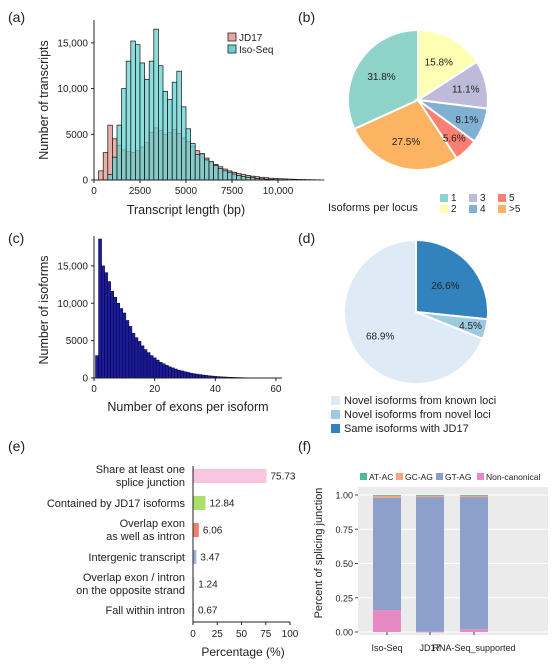 The width and height of the screenshot is (555, 664). What do you see at coordinates (16, 446) in the screenshot?
I see `panel-label-e: (e)` at bounding box center [16, 446].